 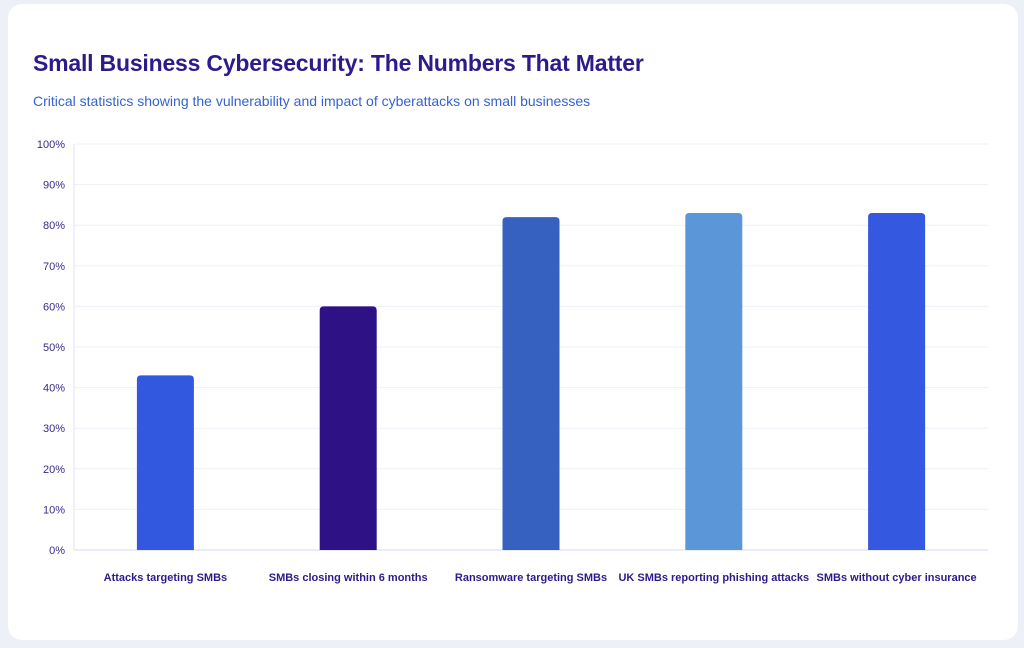 What do you see at coordinates (54, 389) in the screenshot?
I see `y-tick-label: 40%` at bounding box center [54, 389].